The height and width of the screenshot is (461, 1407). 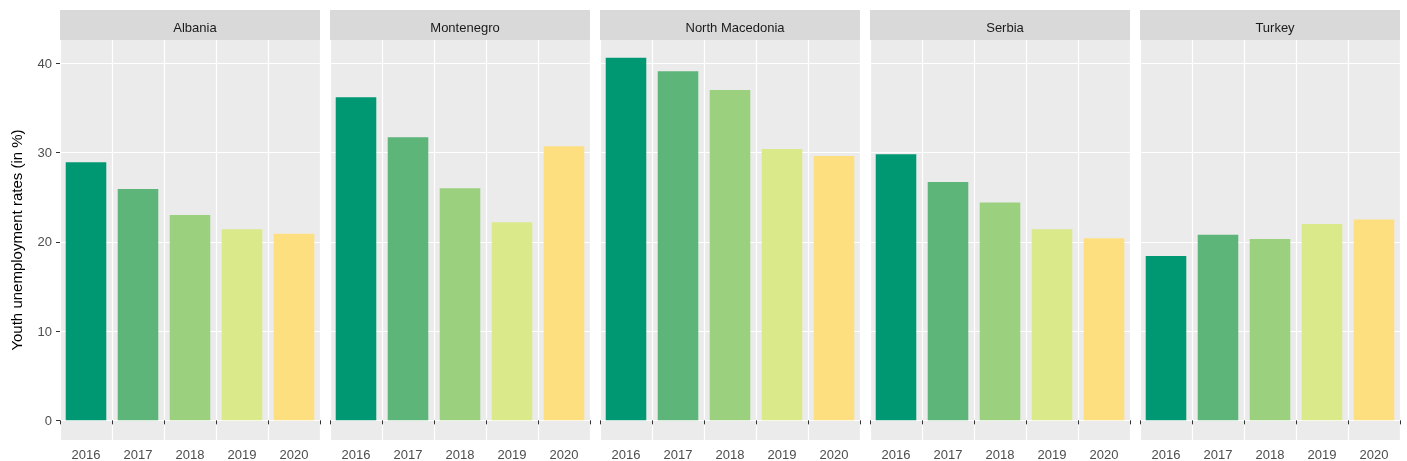 I want to click on y-tick-label: 0, so click(x=48, y=420).